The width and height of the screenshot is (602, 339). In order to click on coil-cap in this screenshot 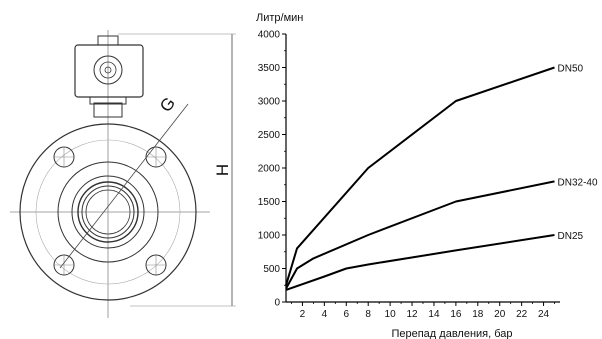, I will do `click(108, 40)`.